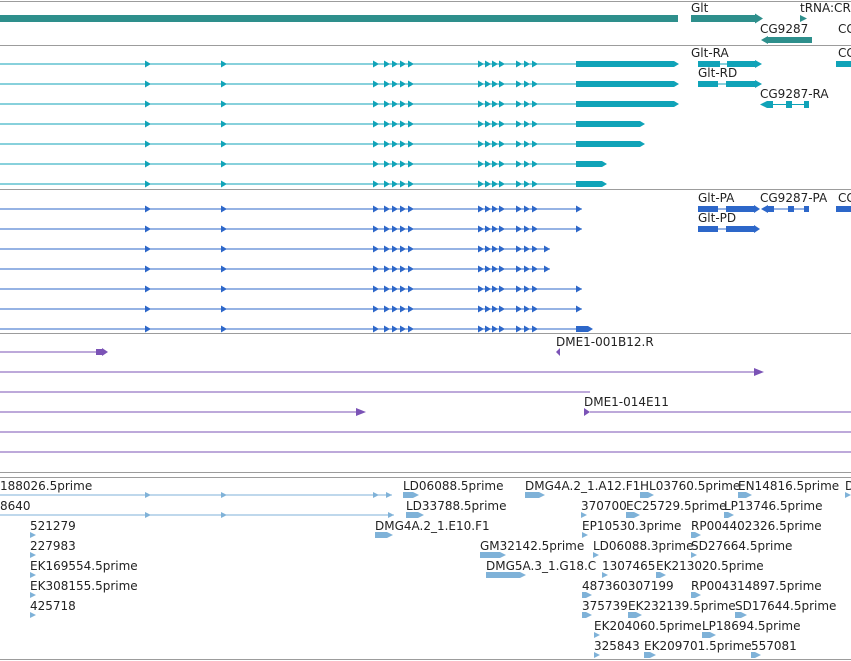 The height and width of the screenshot is (661, 851). What do you see at coordinates (727, 18) in the screenshot?
I see `gene-feature-glt` at bounding box center [727, 18].